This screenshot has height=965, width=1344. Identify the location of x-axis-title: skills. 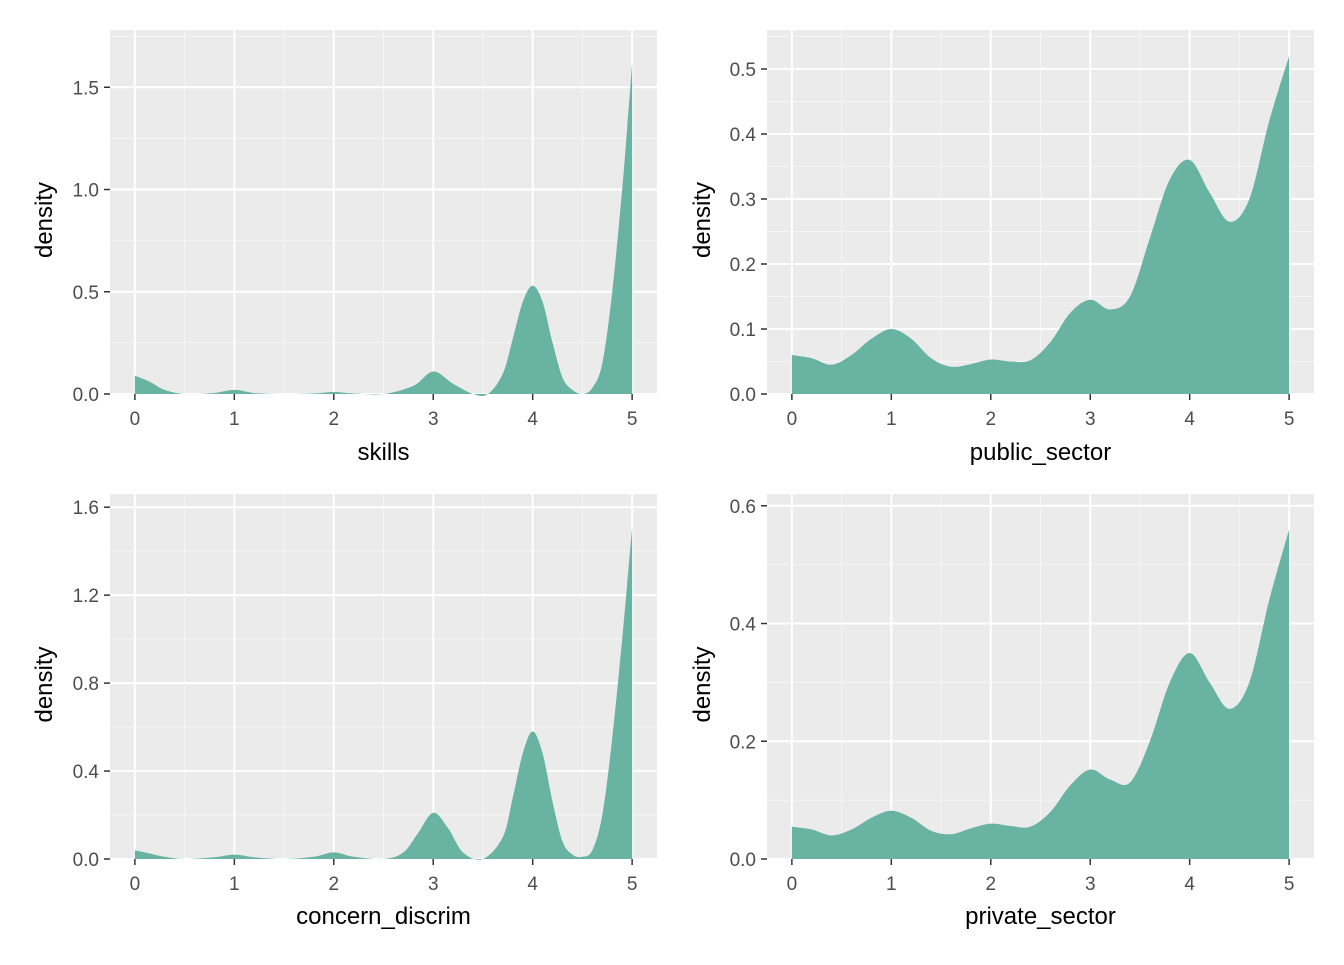
(384, 452).